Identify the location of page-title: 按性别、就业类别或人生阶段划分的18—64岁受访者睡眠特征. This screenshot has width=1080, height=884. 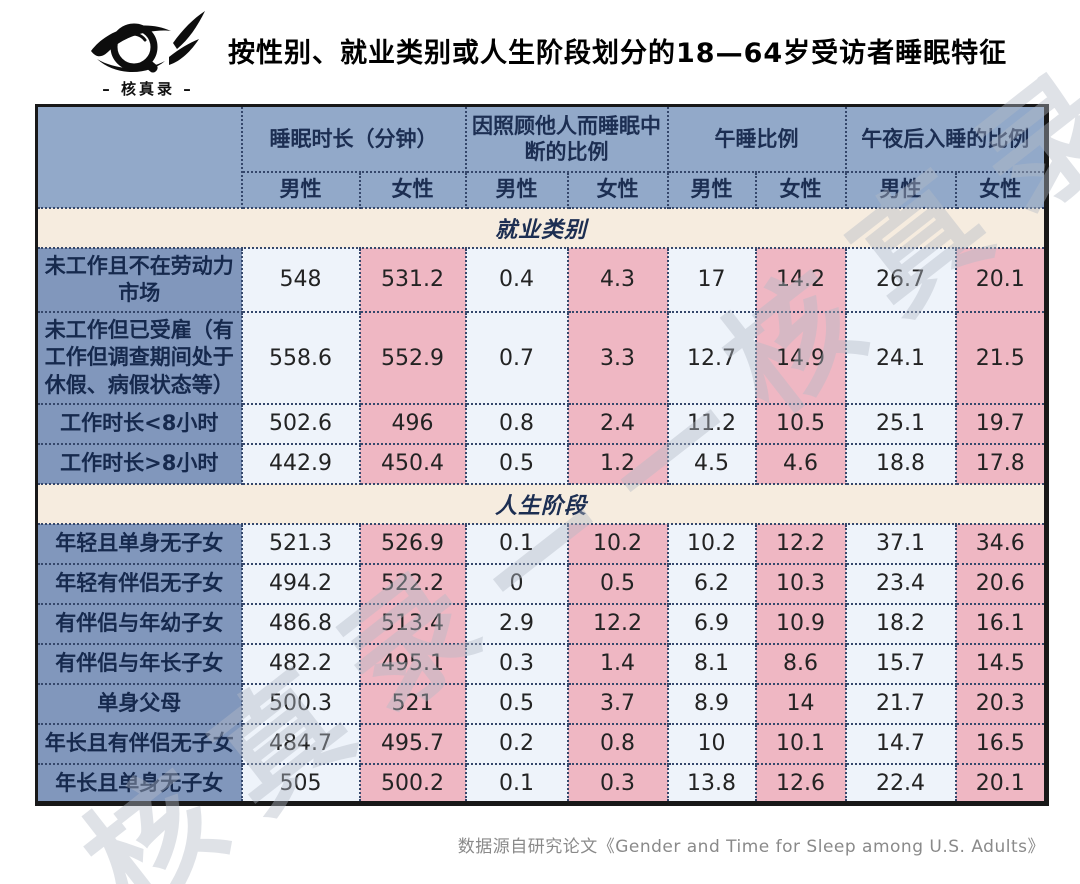
(618, 54).